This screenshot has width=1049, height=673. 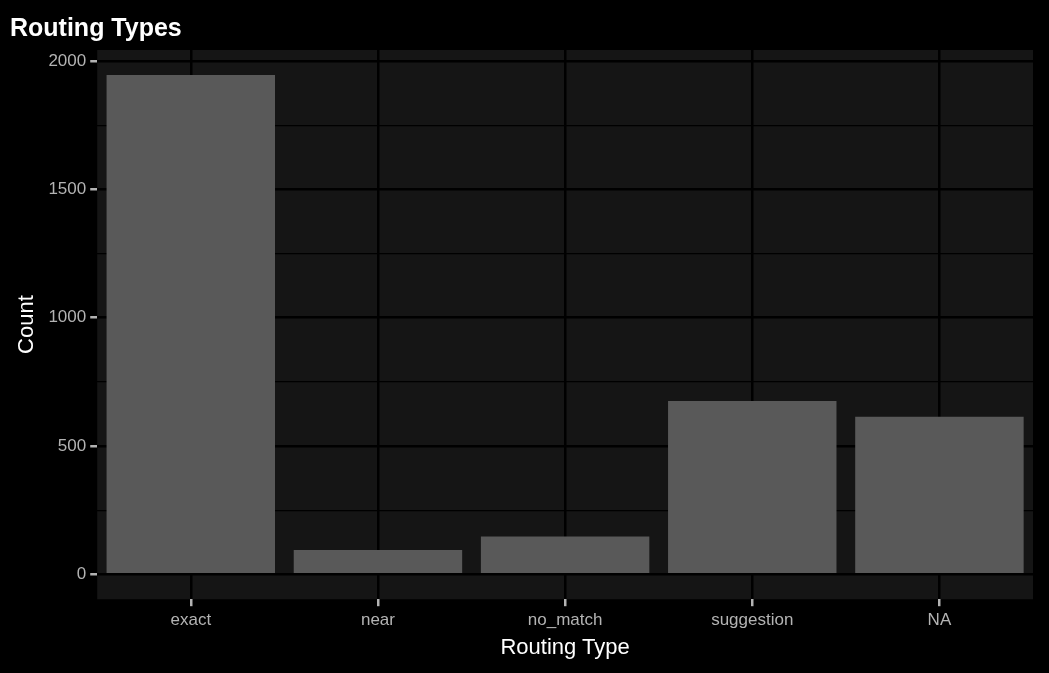 What do you see at coordinates (565, 620) in the screenshot?
I see `x-tick-label: no_match` at bounding box center [565, 620].